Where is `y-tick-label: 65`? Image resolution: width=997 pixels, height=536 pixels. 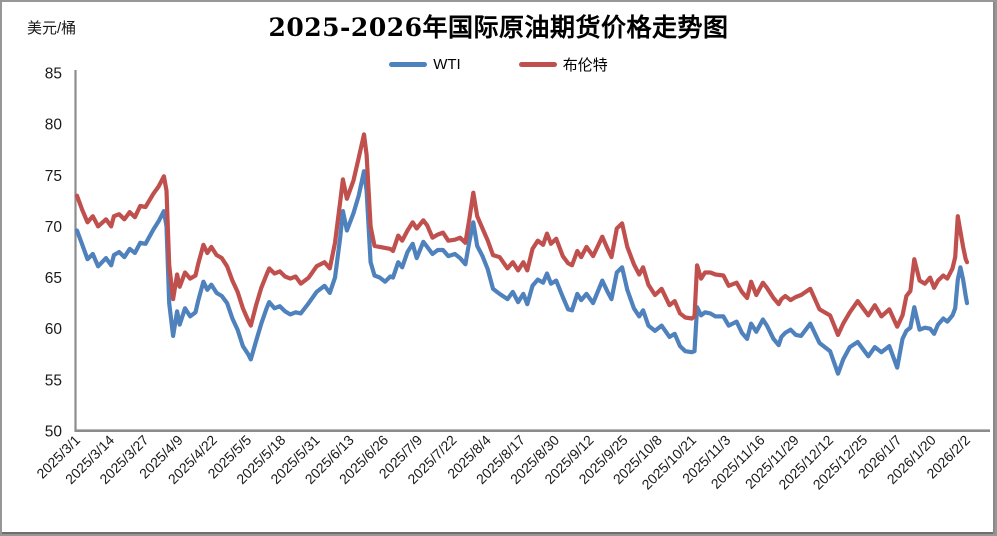
y-tick-label: 65 is located at coordinates (53, 278).